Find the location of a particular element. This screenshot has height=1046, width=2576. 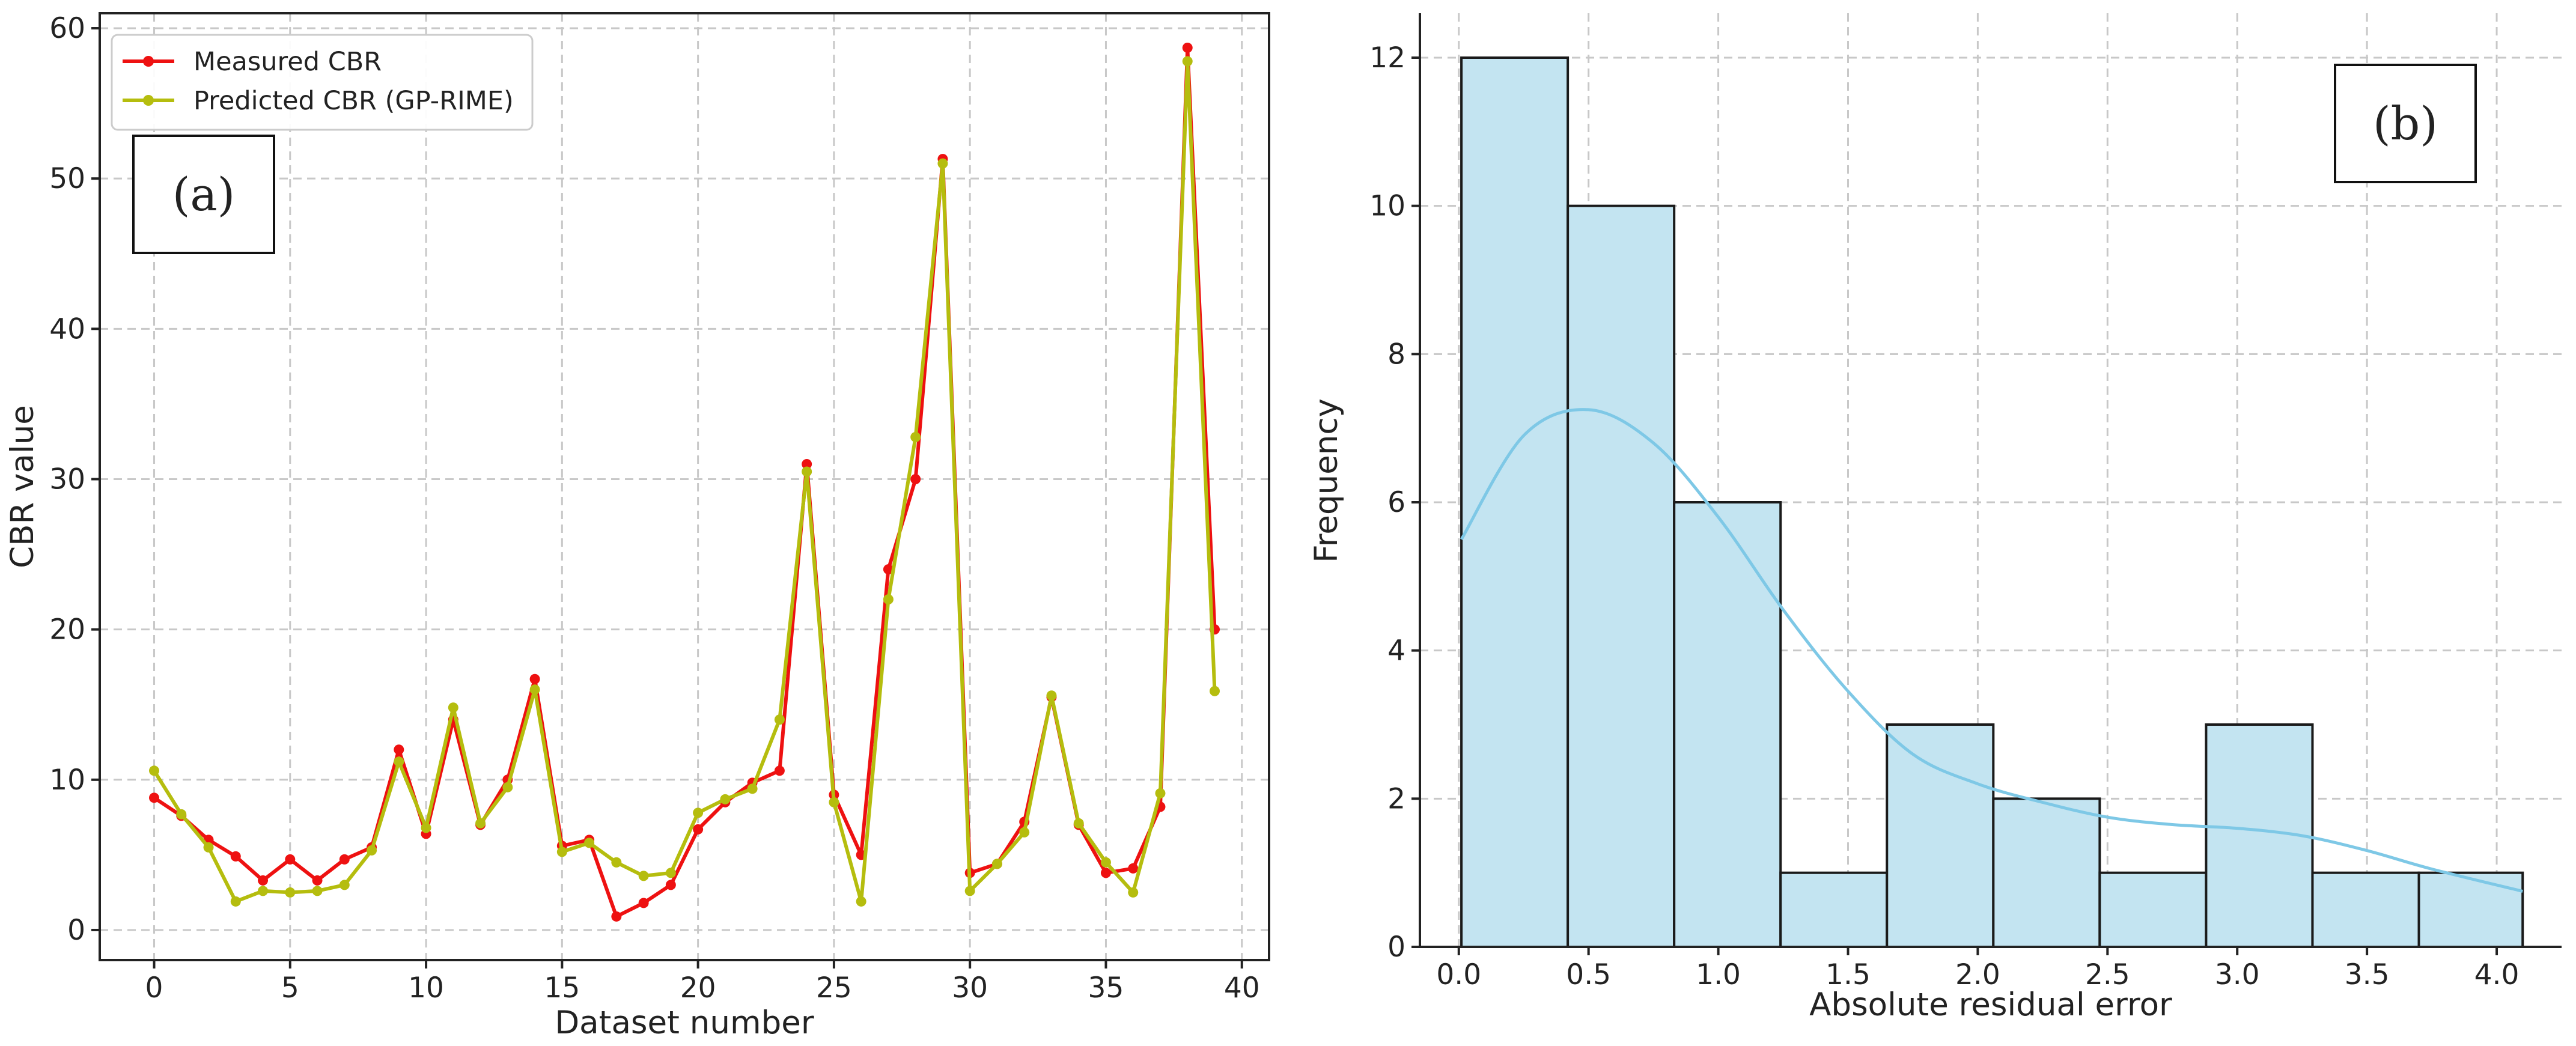

legend-box is located at coordinates (322, 82).